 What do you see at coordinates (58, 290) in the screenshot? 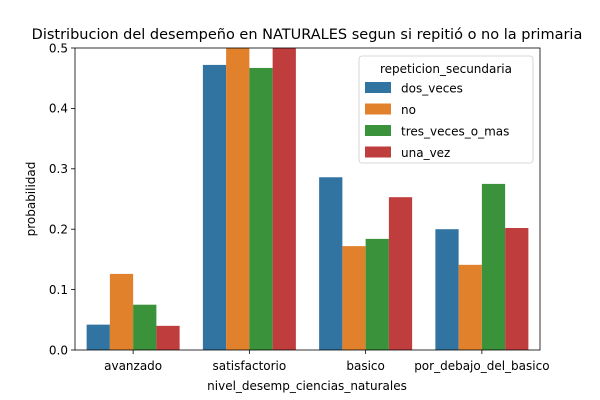
I see `y-tick-label: 0.1` at bounding box center [58, 290].